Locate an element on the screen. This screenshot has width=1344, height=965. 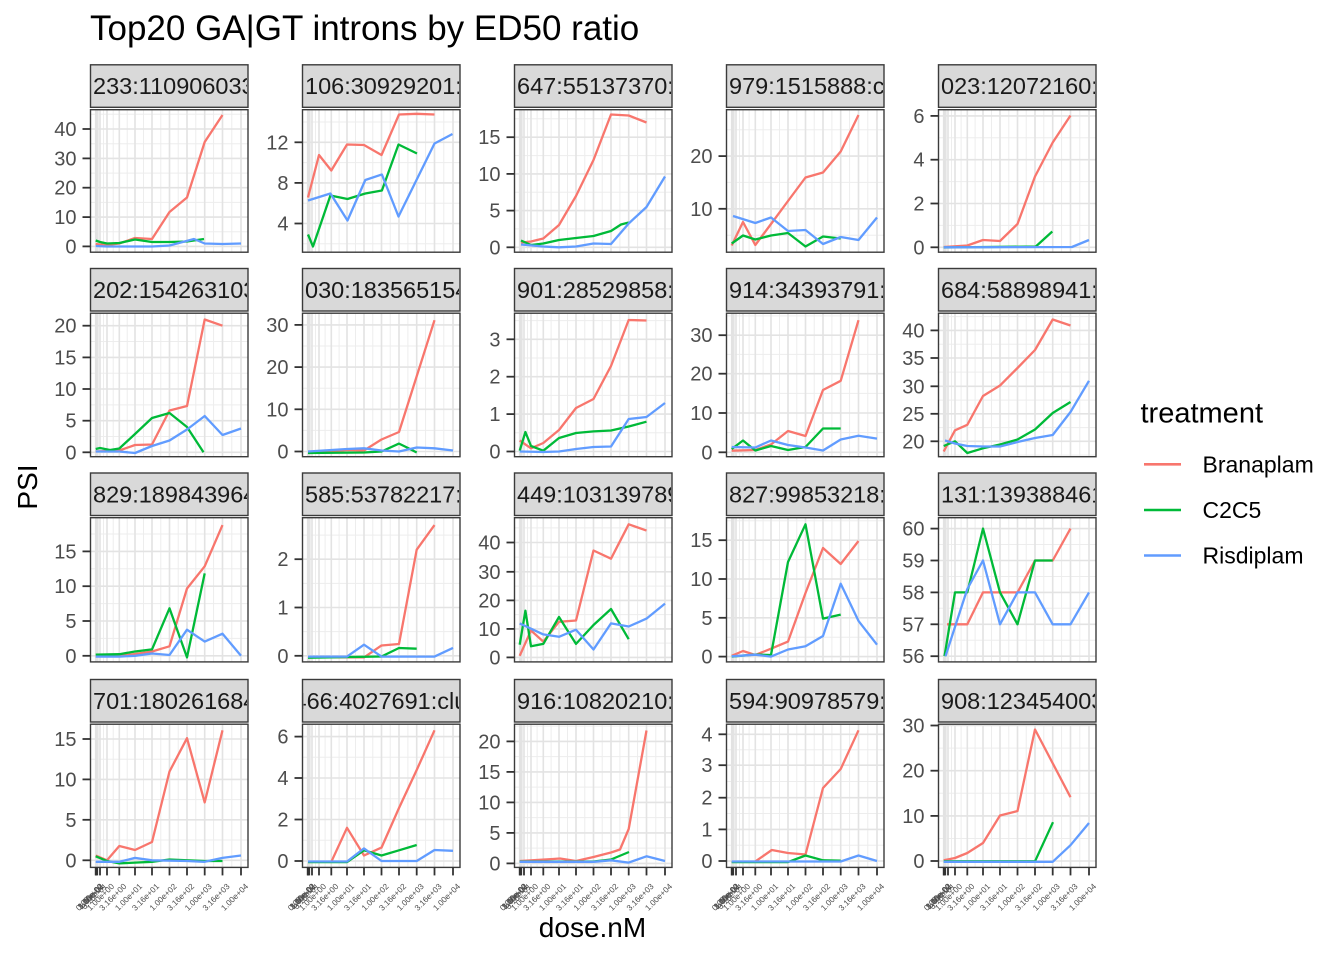
svg-text: 233:110906033:cl is located at coordinates (185, 86).